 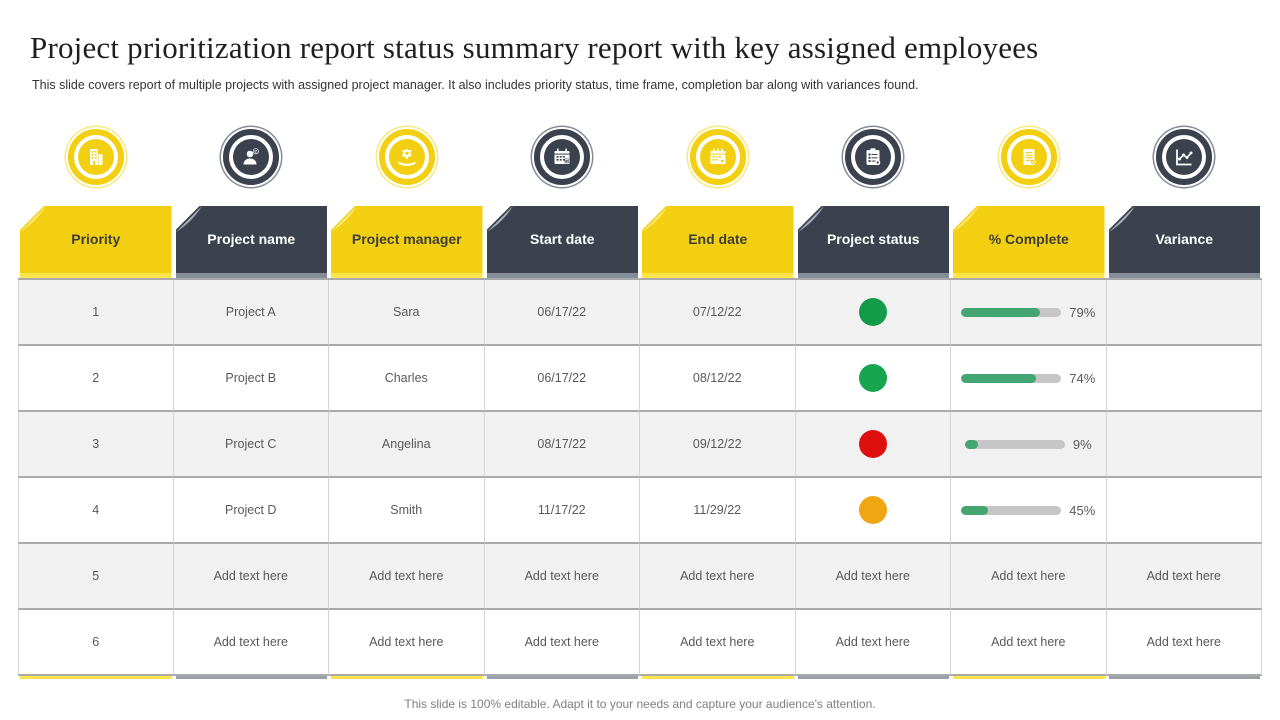 I want to click on column-header-label: Project manager, so click(x=406, y=238).